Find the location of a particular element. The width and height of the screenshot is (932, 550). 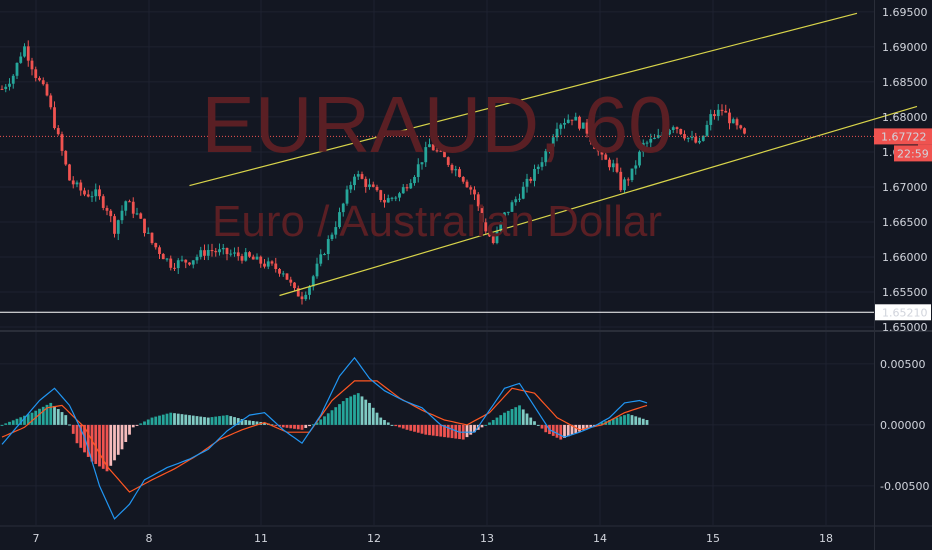

price-tick-label: 1.68500 is located at coordinates (905, 82).